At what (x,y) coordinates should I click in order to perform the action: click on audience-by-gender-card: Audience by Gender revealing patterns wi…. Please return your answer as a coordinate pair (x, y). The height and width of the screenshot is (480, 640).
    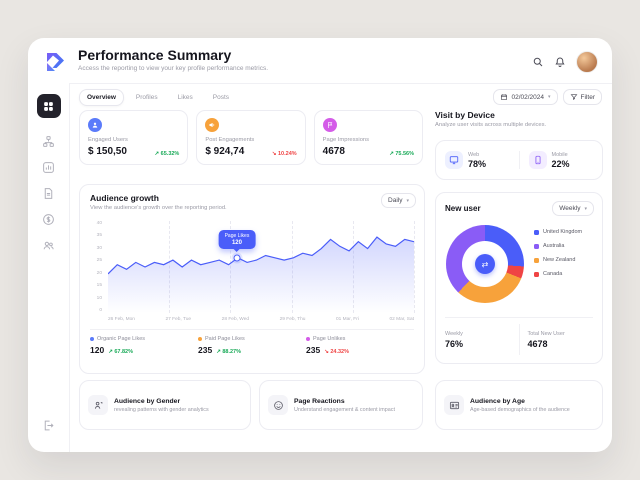
    Looking at the image, I should click on (165, 405).